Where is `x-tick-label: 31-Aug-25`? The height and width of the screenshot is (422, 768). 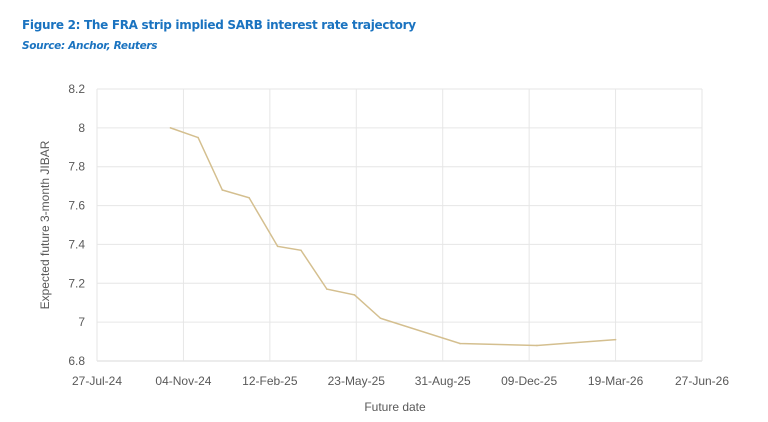 x-tick-label: 31-Aug-25 is located at coordinates (443, 381).